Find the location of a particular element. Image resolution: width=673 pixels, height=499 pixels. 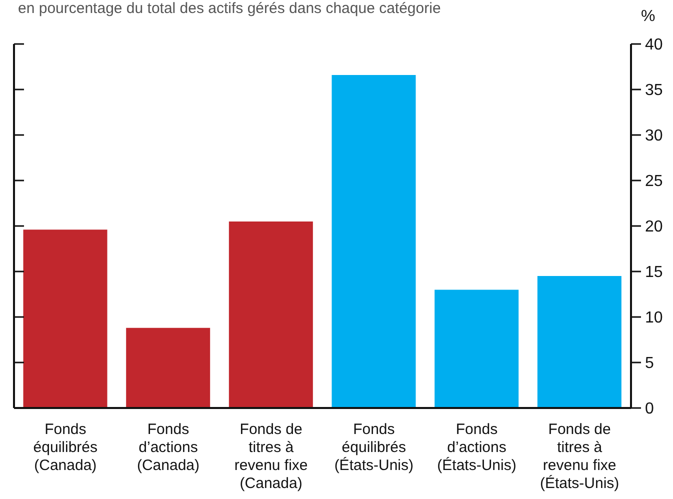

x-tick-label: Fonds de titres à revenu fixe (États-Unis) is located at coordinates (580, 456).